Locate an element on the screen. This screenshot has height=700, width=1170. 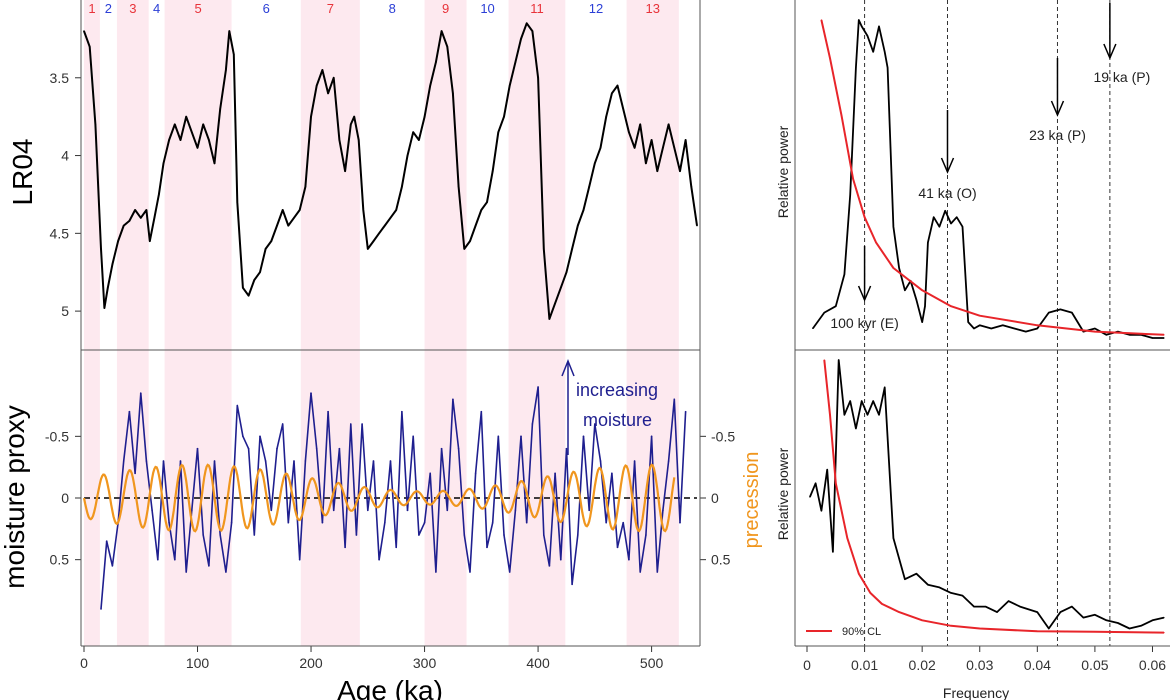
period-annotations: 100 kyr (E) 41 ka (O) 23 ka (P) 19 ka (P) is located at coordinates (990, 167).